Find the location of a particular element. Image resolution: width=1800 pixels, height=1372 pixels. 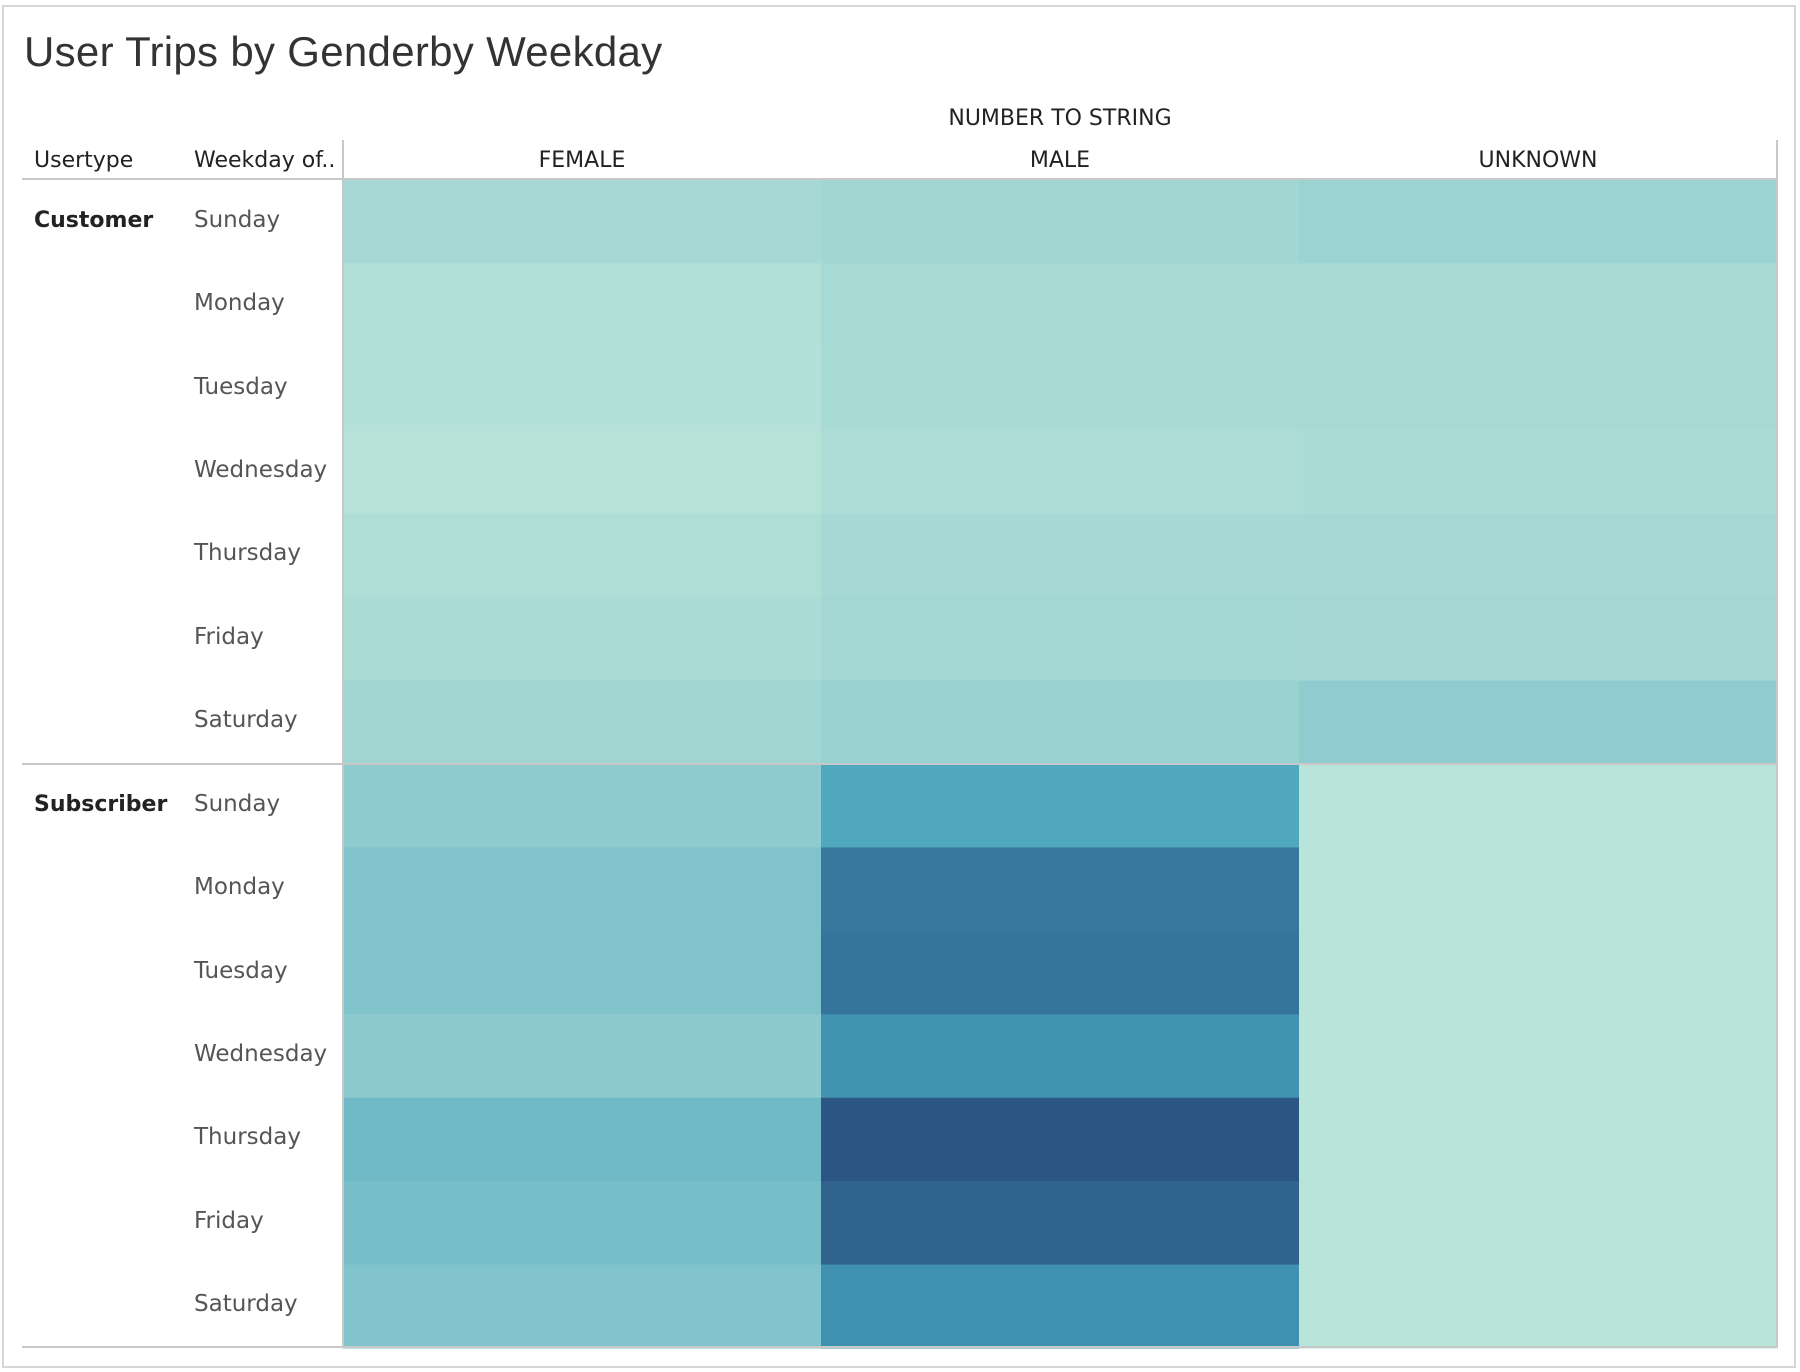

heatmap-cell-customer-saturday-unknown is located at coordinates (1538, 722).